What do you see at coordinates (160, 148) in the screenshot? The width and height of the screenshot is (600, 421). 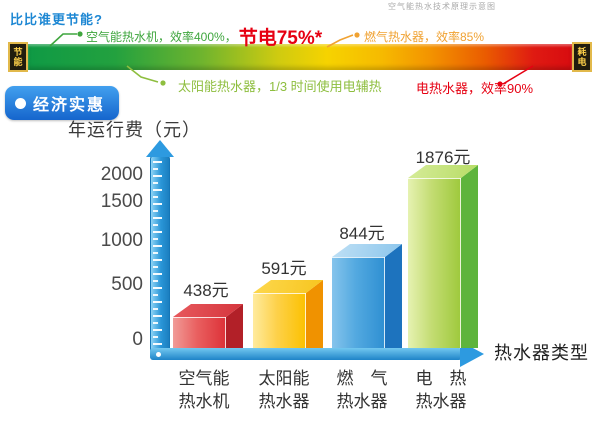 I see `y-axis-arrow-icon` at bounding box center [160, 148].